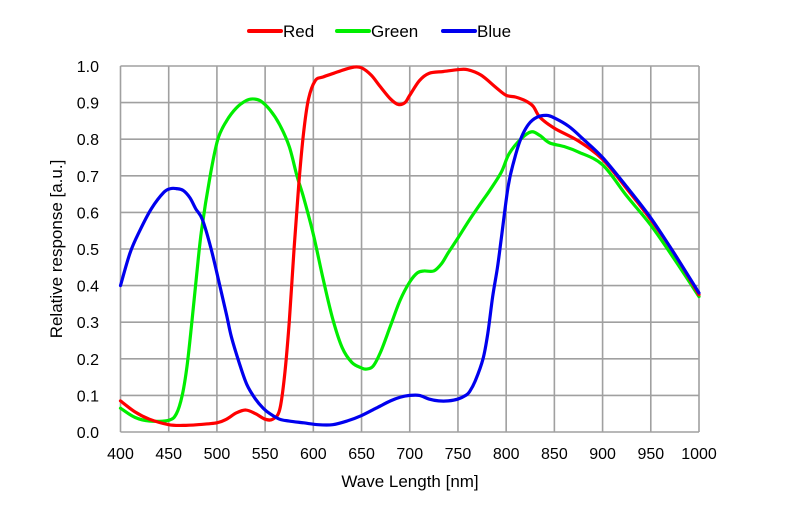 This screenshot has width=800, height=515. I want to click on x-axis-tick-labels: 400 450 500 550 600 650 700 750 800 850 900 950 1000, so click(412, 454).